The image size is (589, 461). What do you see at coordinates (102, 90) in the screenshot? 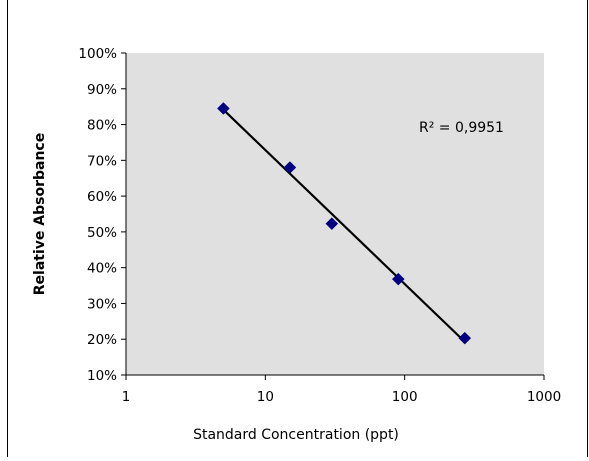
I see `y-tick-label: 90%` at bounding box center [102, 90].